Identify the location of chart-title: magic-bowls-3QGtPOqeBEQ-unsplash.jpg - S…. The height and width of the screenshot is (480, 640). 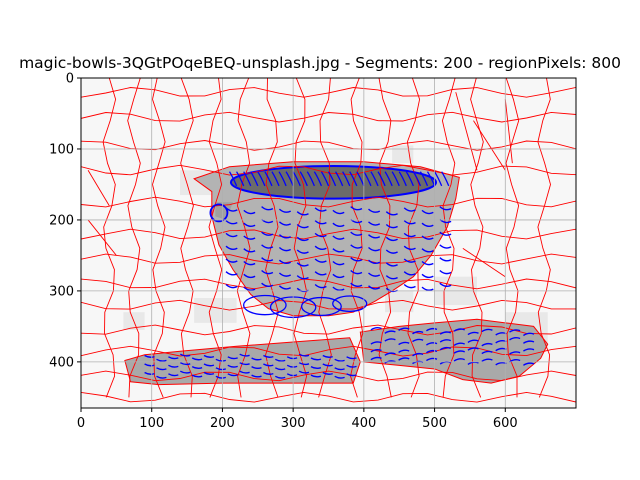
(320, 63).